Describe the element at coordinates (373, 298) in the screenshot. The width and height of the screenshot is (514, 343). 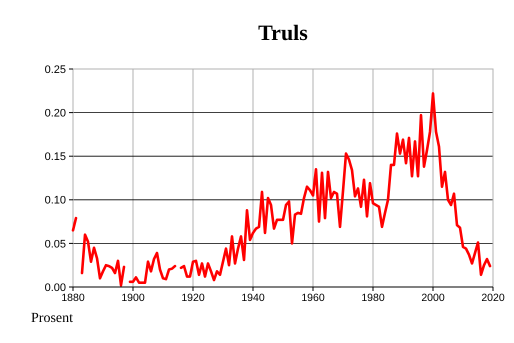
I see `x-tick-label: 1980` at that location.